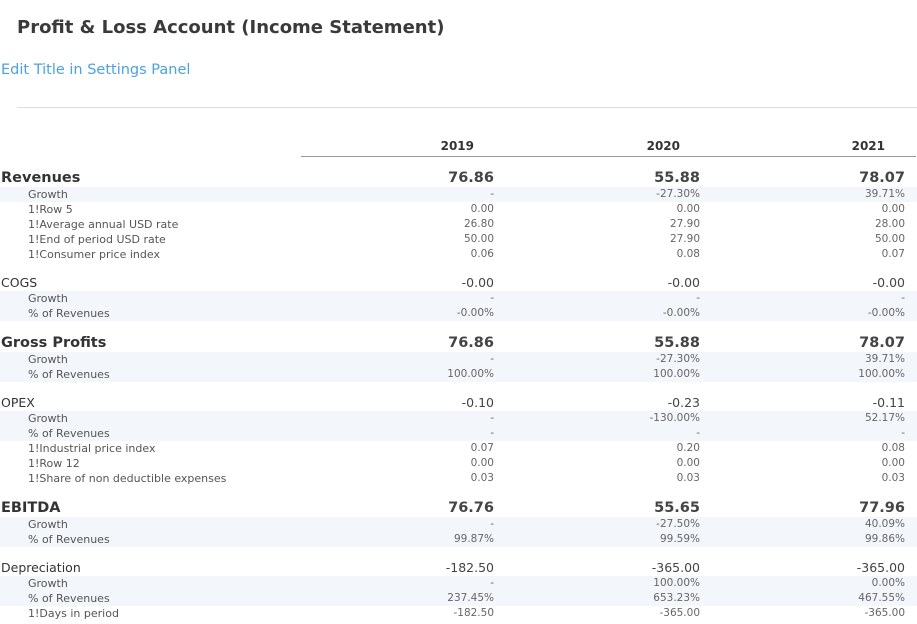 Image resolution: width=917 pixels, height=624 pixels. I want to click on value-cell-2020: 653.23%, so click(676, 598).